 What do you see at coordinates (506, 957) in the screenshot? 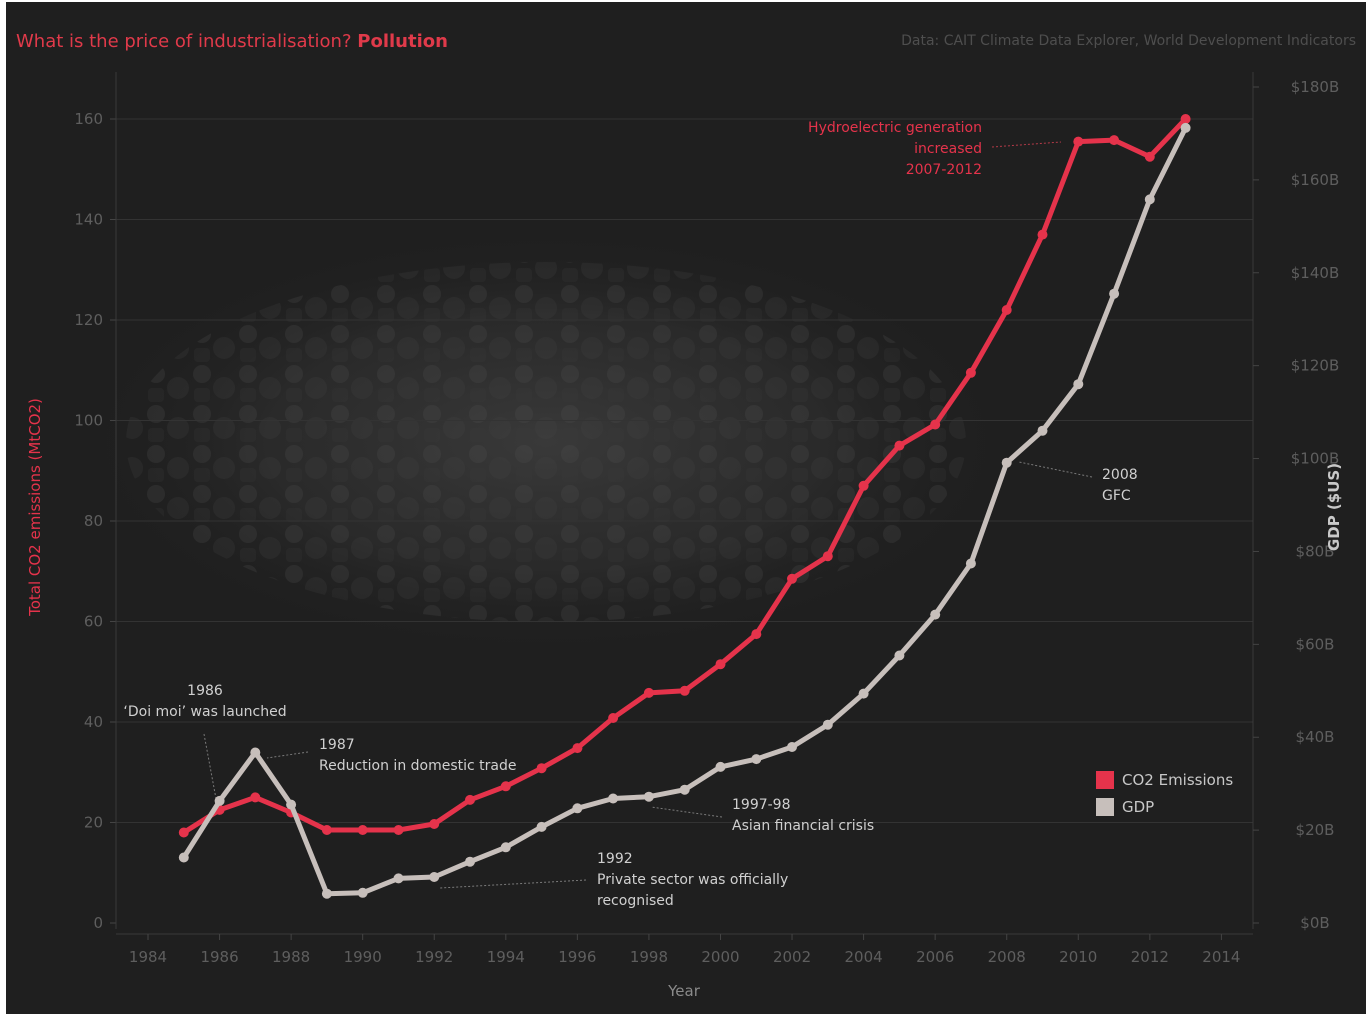
I see `x-tick-label: 1994` at bounding box center [506, 957].